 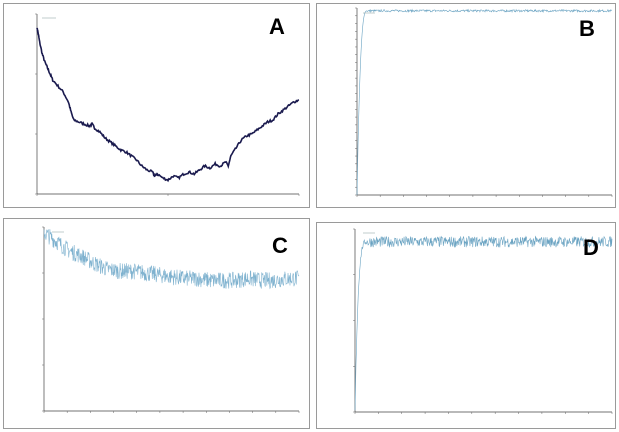 I want to click on panel-label-d: D, so click(x=591, y=247).